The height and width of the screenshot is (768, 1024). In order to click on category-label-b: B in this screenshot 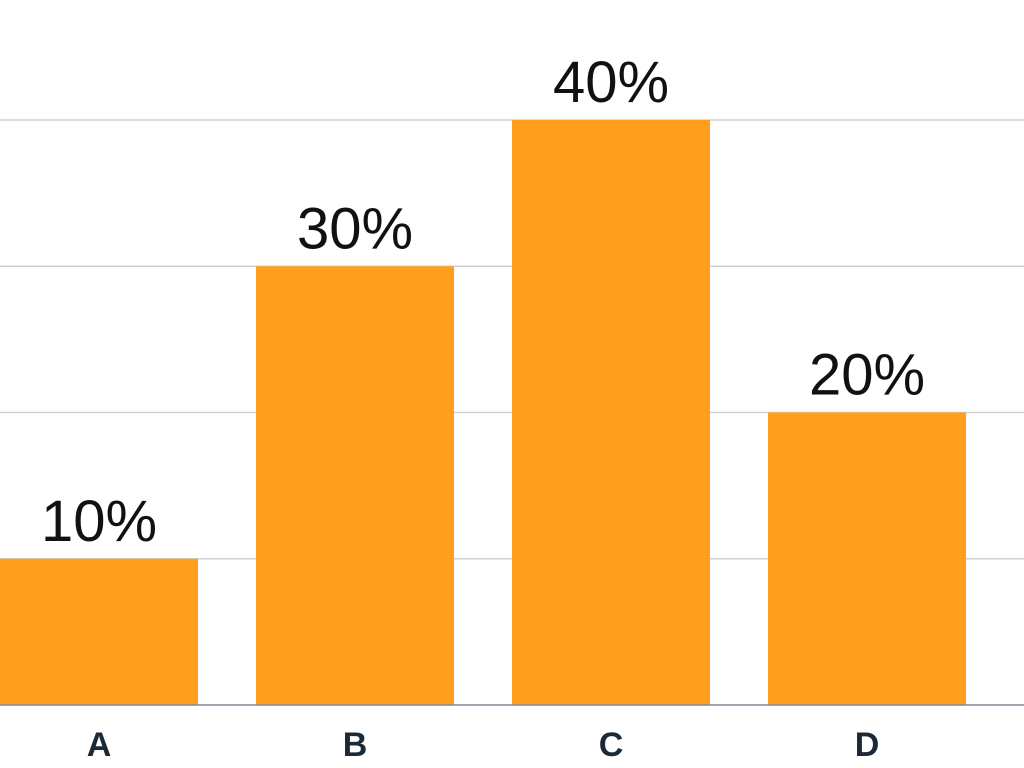, I will do `click(355, 745)`.